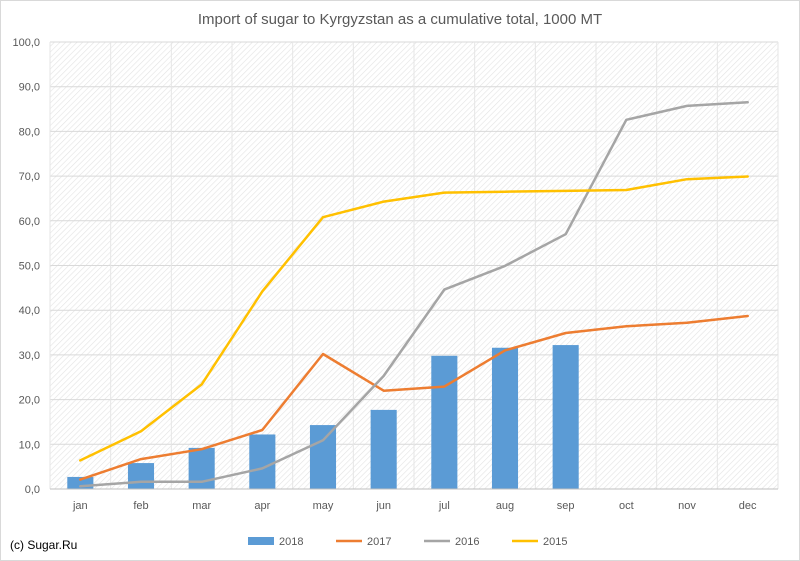 The image size is (800, 561). I want to click on y-tick-label: 90,0, so click(29, 88).